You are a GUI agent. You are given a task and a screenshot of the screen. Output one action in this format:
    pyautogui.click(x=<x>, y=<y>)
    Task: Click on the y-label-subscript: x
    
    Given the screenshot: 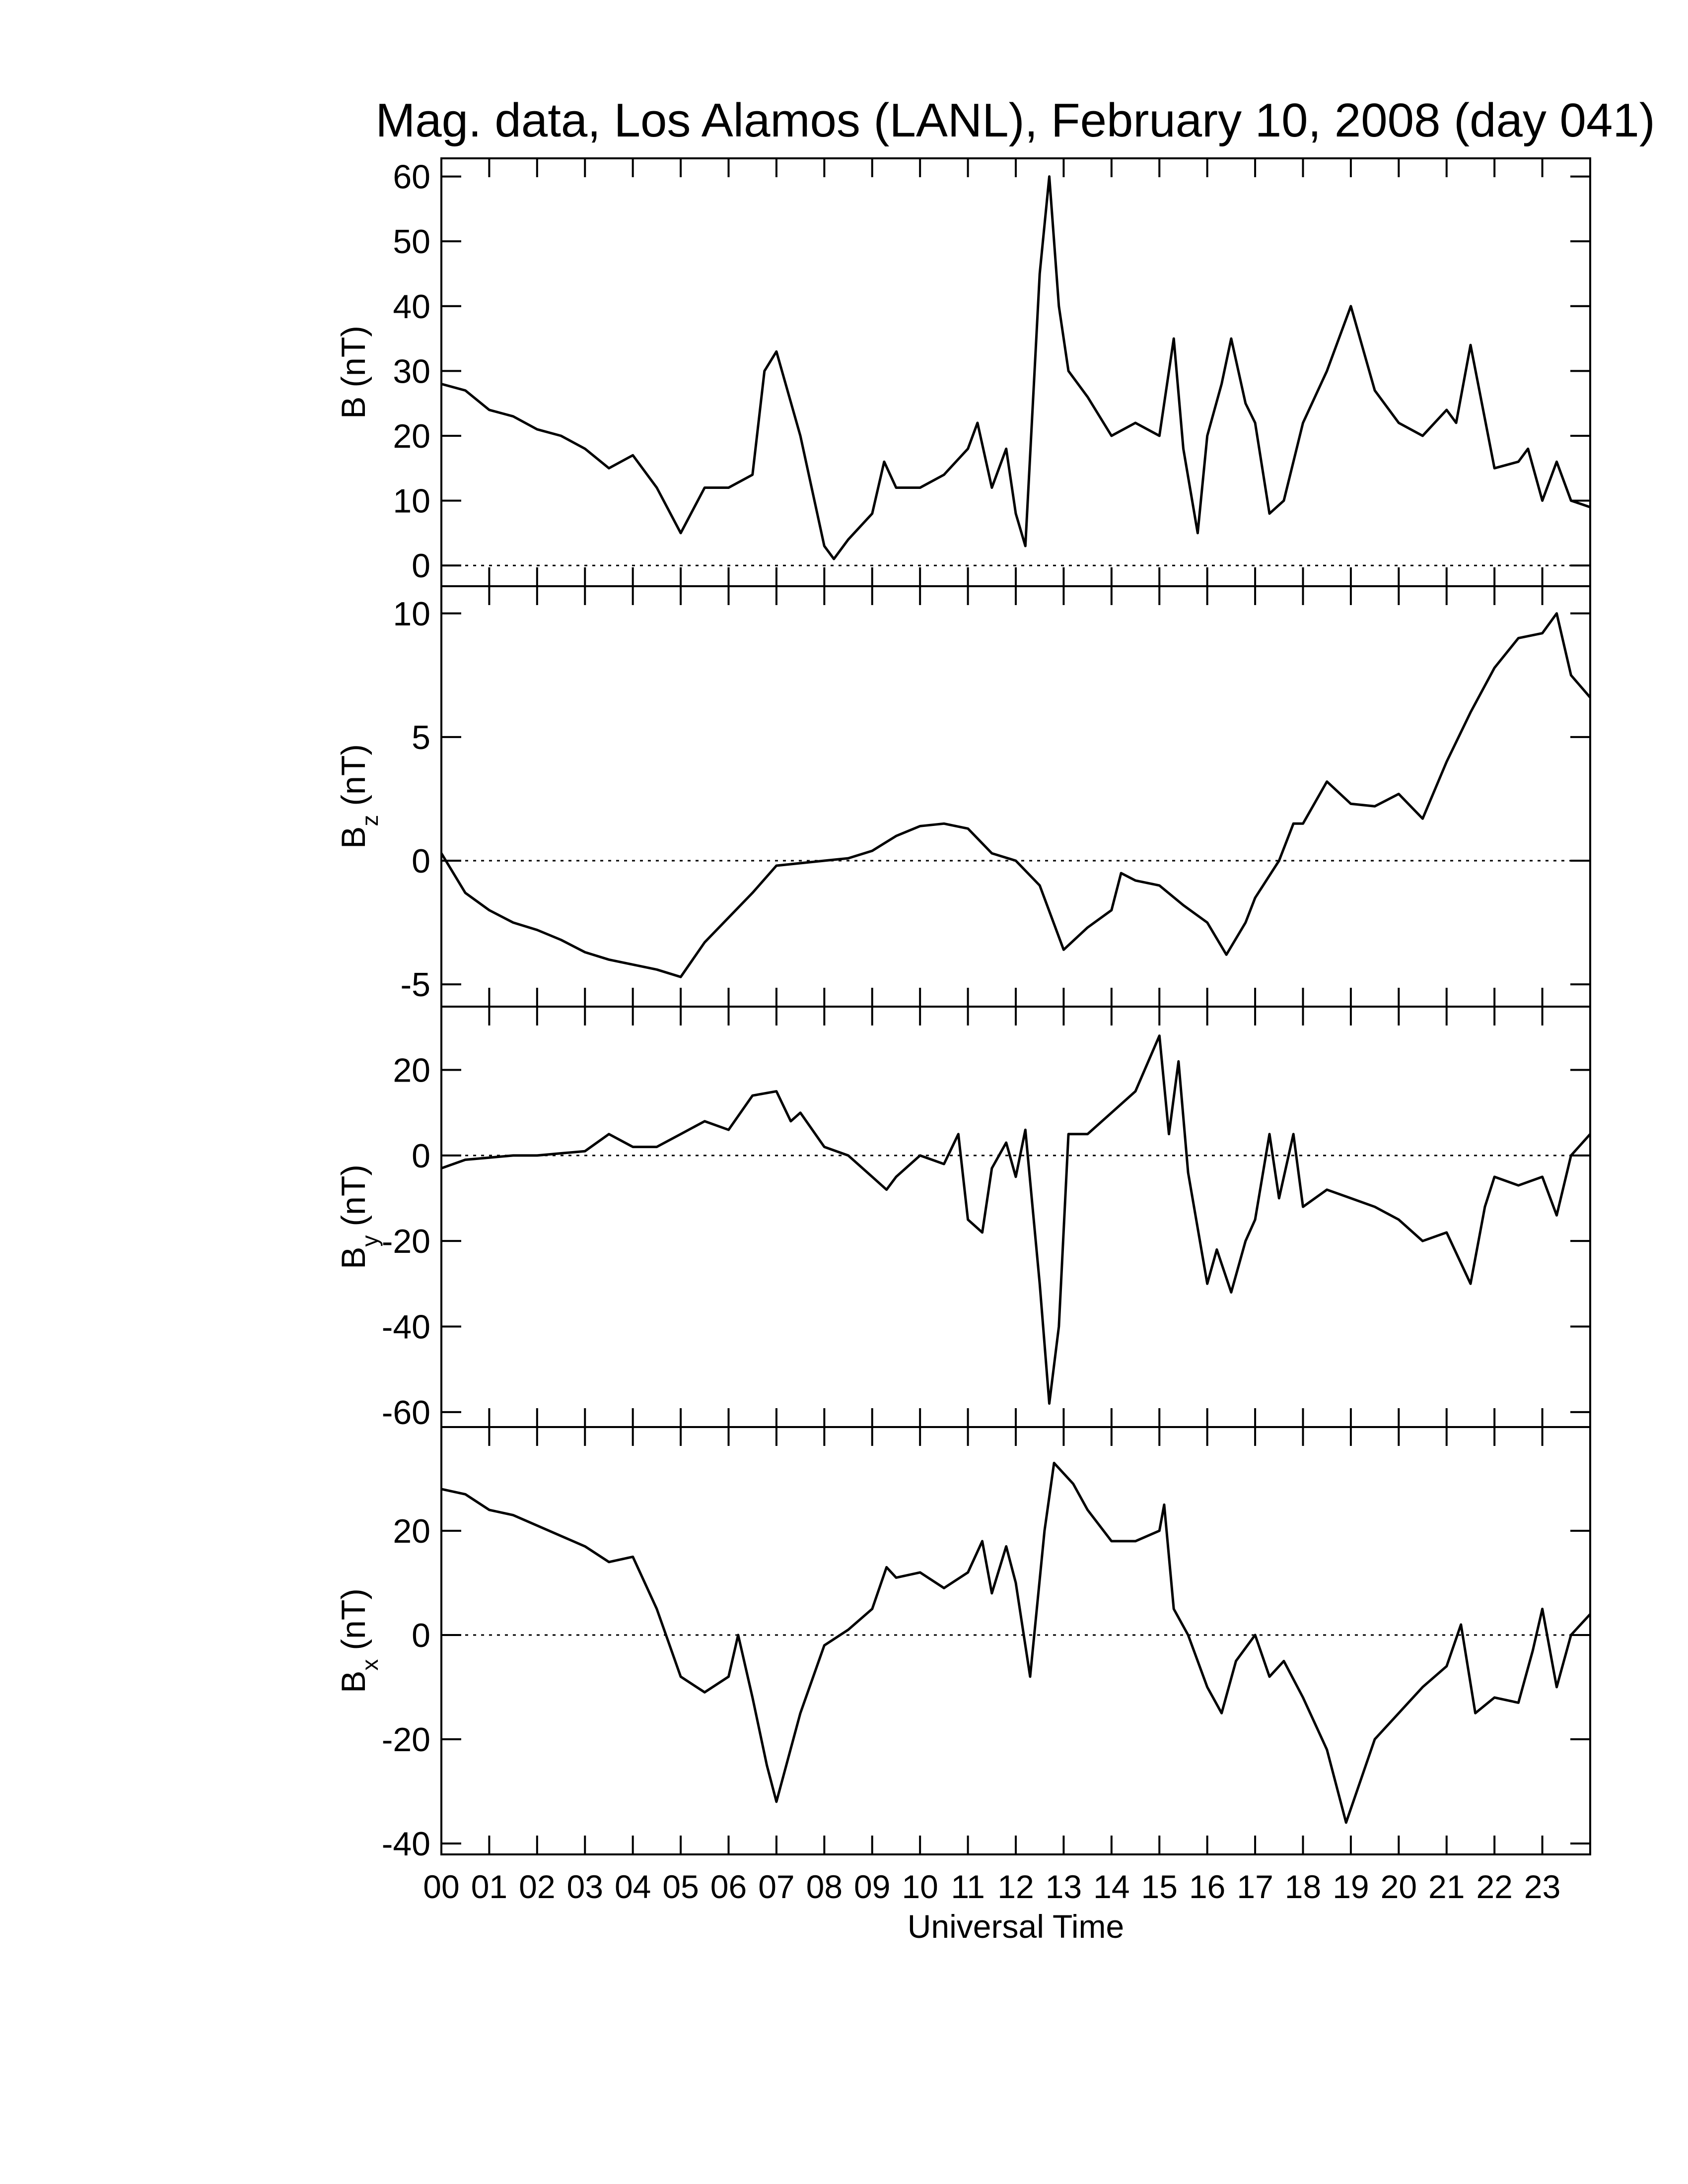 What is the action you would take?
    pyautogui.click(x=370, y=1665)
    